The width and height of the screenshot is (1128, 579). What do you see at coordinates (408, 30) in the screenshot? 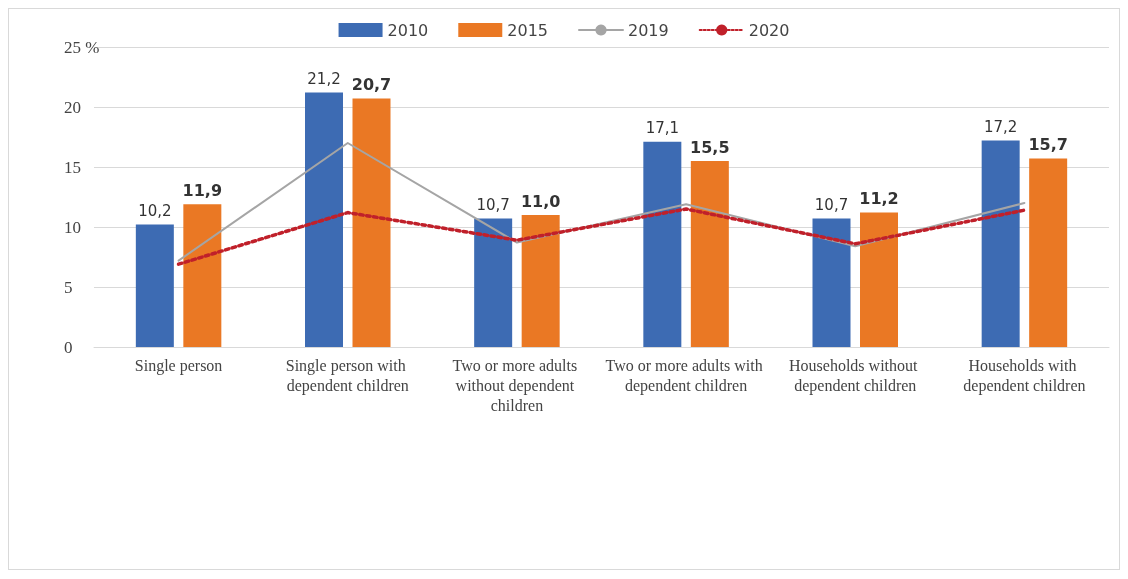
I see `legend-label: 2010` at bounding box center [408, 30].